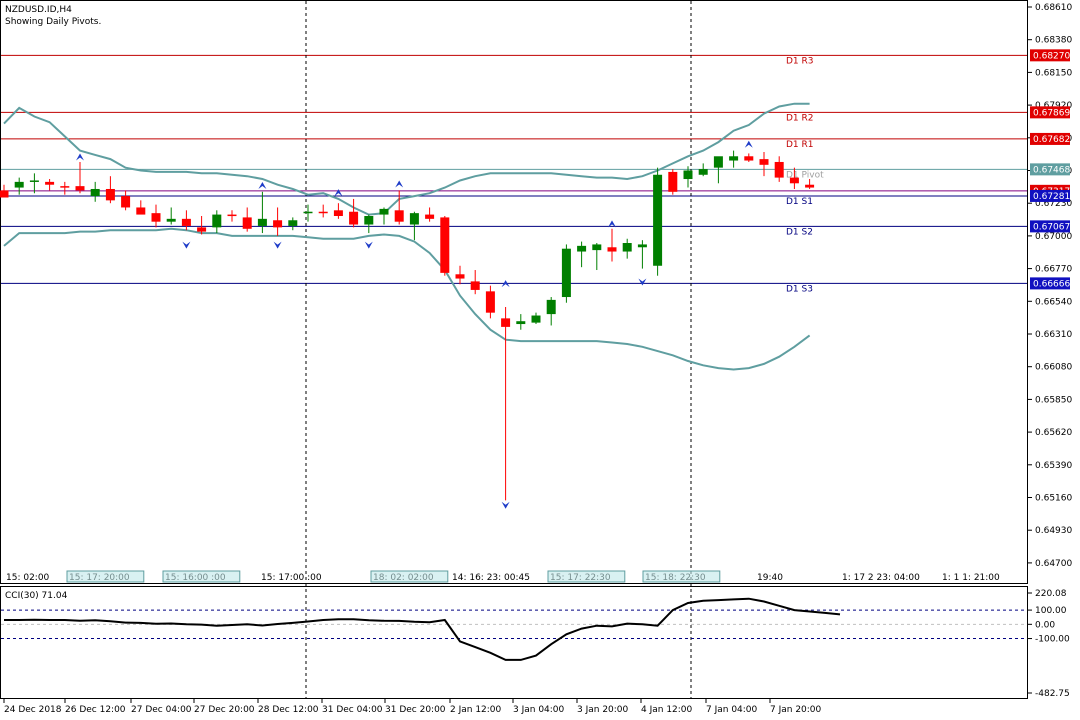 The image size is (1080, 720). I want to click on time-label: 24 Dec 2018, so click(33, 710).